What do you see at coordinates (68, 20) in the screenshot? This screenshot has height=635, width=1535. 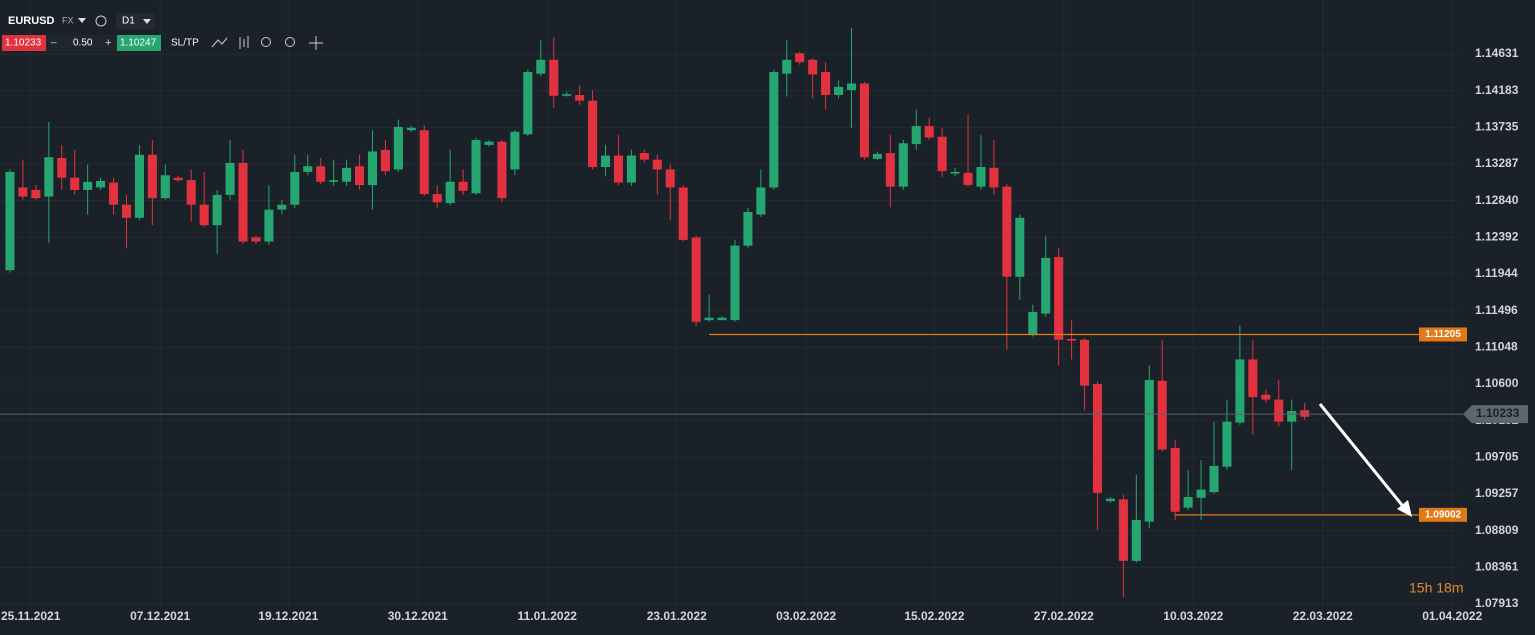 I see `market: FX` at bounding box center [68, 20].